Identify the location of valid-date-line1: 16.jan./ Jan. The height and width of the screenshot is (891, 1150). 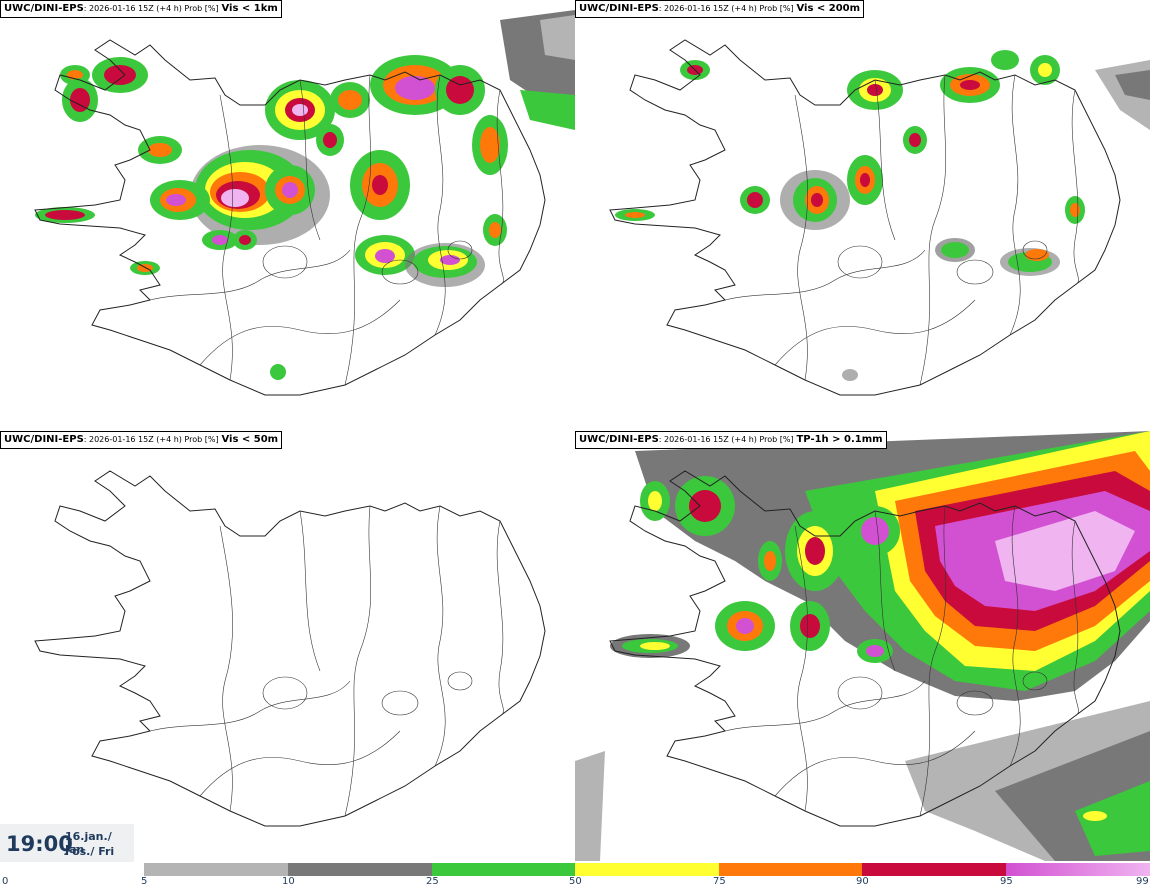
(88, 843).